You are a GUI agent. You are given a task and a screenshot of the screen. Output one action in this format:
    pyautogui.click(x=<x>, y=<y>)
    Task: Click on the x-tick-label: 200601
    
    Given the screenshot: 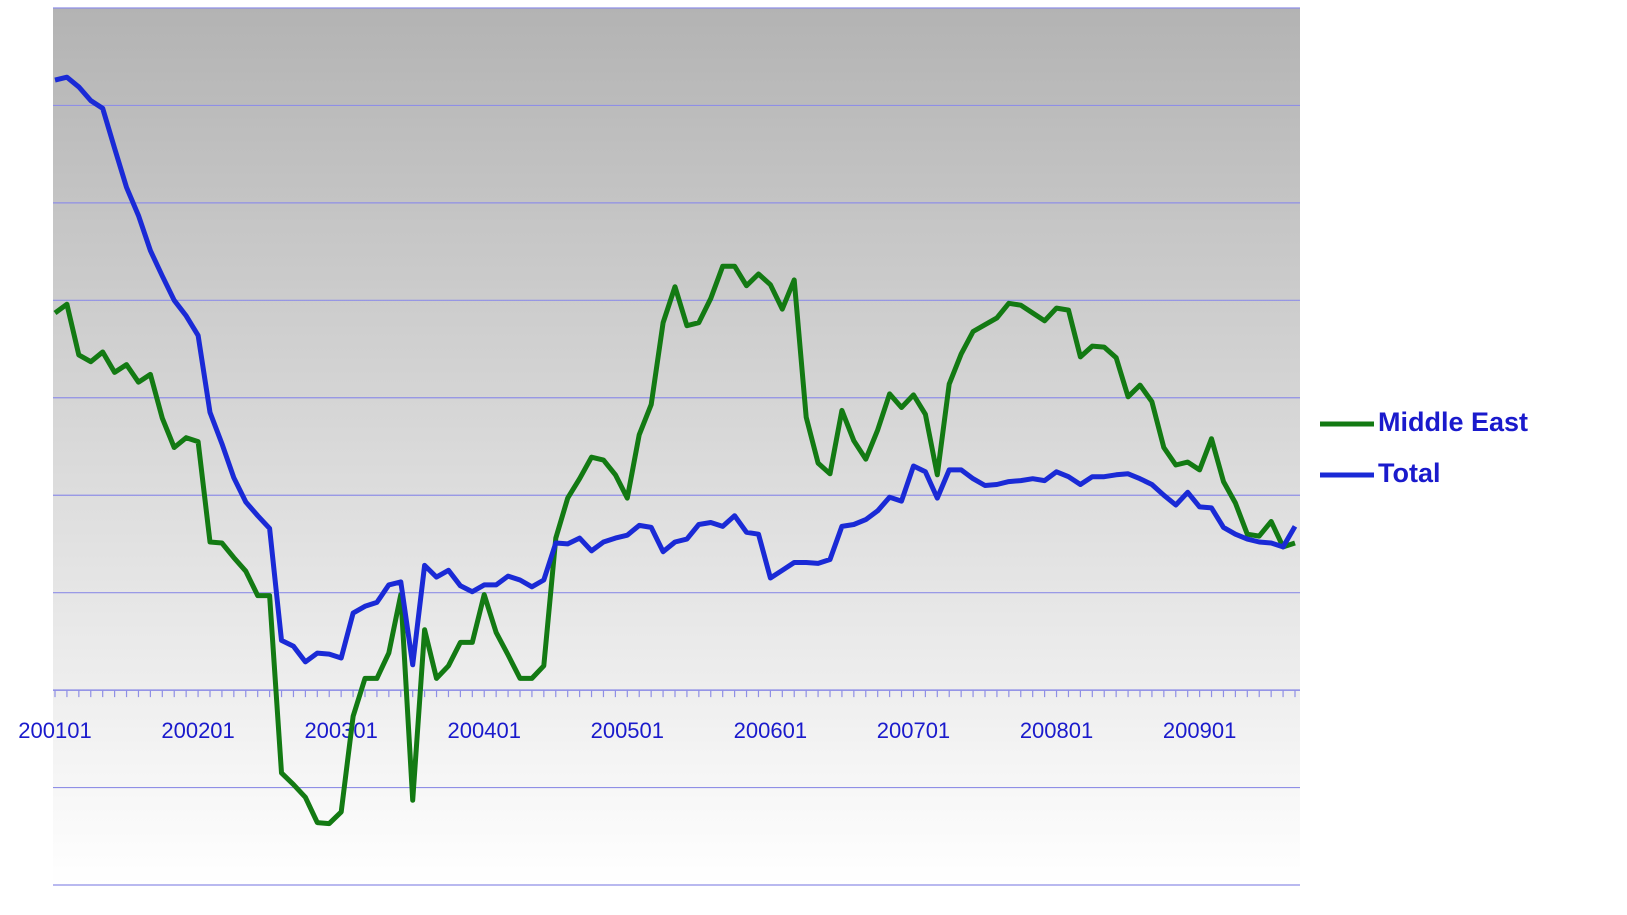 What is the action you would take?
    pyautogui.click(x=770, y=730)
    